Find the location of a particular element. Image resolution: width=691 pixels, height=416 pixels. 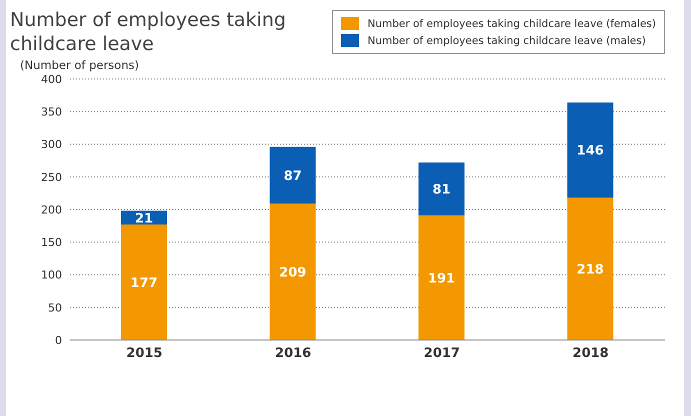

y-tick-label: 250 is located at coordinates (51, 177).